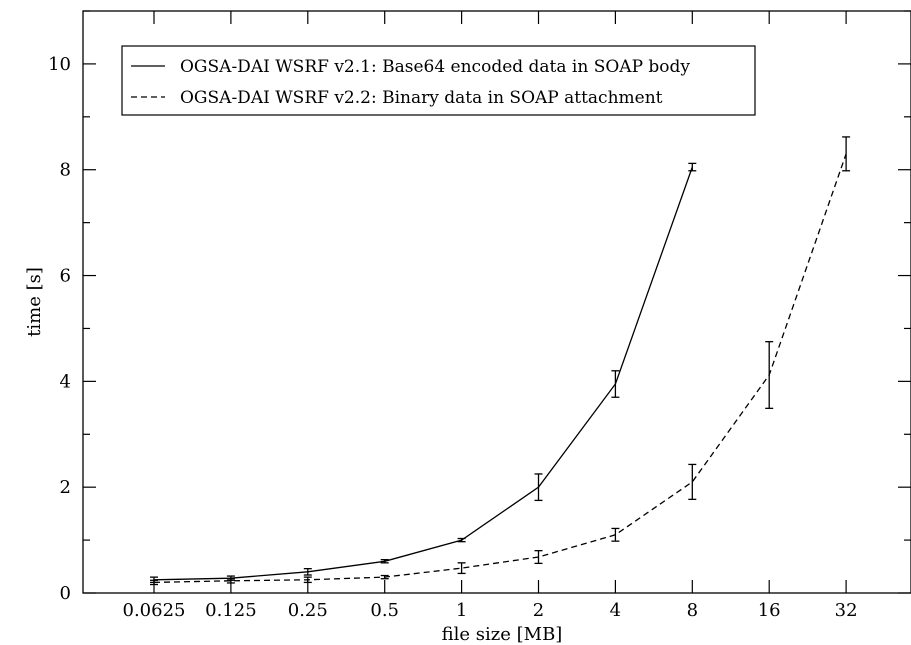 This screenshot has height=645, width=911. I want to click on x-tick-label: 1, so click(461, 610).